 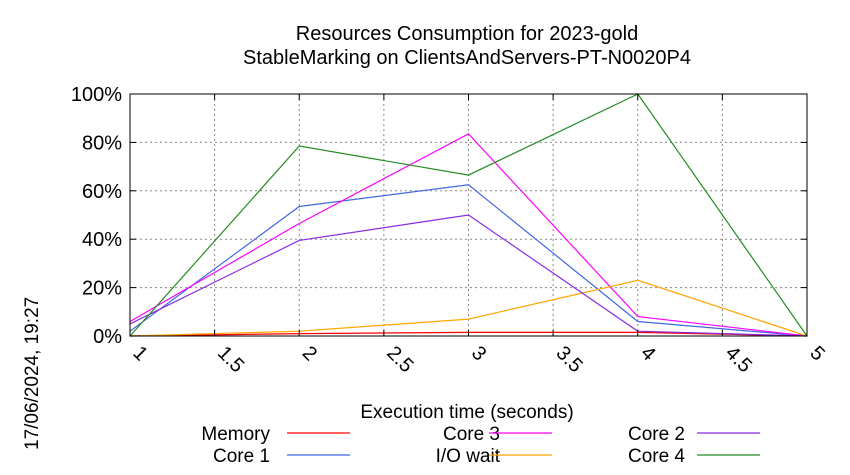 What do you see at coordinates (468, 456) in the screenshot?
I see `legend-label: I/O wait` at bounding box center [468, 456].